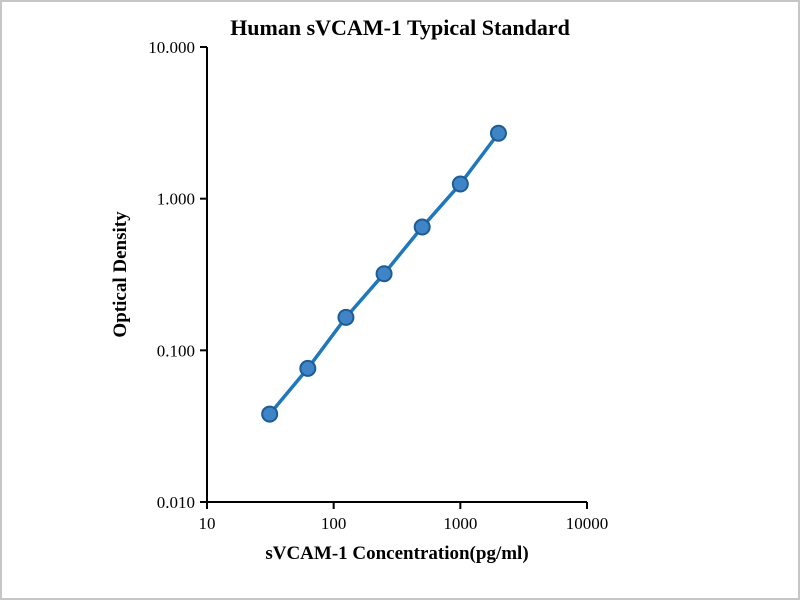 This screenshot has height=600, width=800. I want to click on y-axis-label: Optical Density, so click(120, 274).